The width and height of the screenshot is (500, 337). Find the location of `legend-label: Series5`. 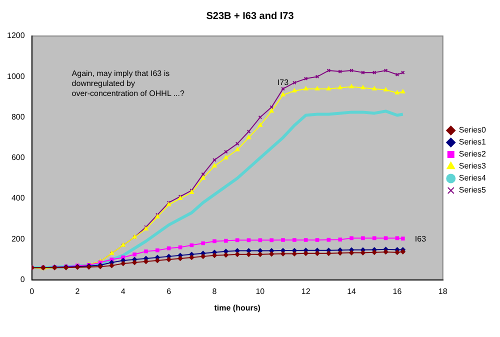

legend-label: Series5 is located at coordinates (472, 190).